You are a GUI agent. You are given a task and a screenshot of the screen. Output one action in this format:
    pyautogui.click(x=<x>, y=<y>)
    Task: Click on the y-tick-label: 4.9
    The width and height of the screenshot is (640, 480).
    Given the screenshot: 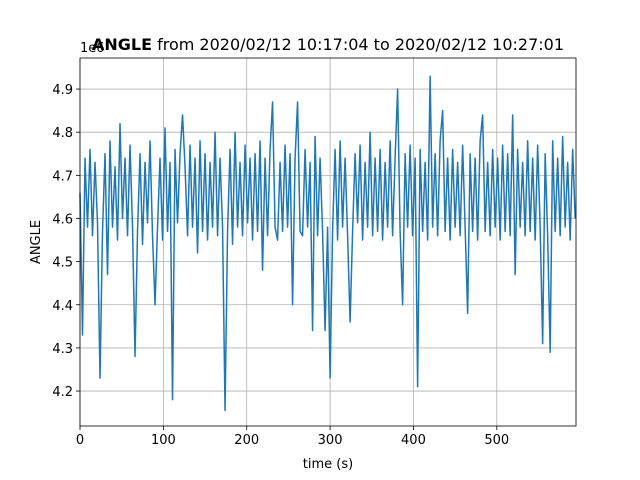 What is the action you would take?
    pyautogui.click(x=62, y=90)
    